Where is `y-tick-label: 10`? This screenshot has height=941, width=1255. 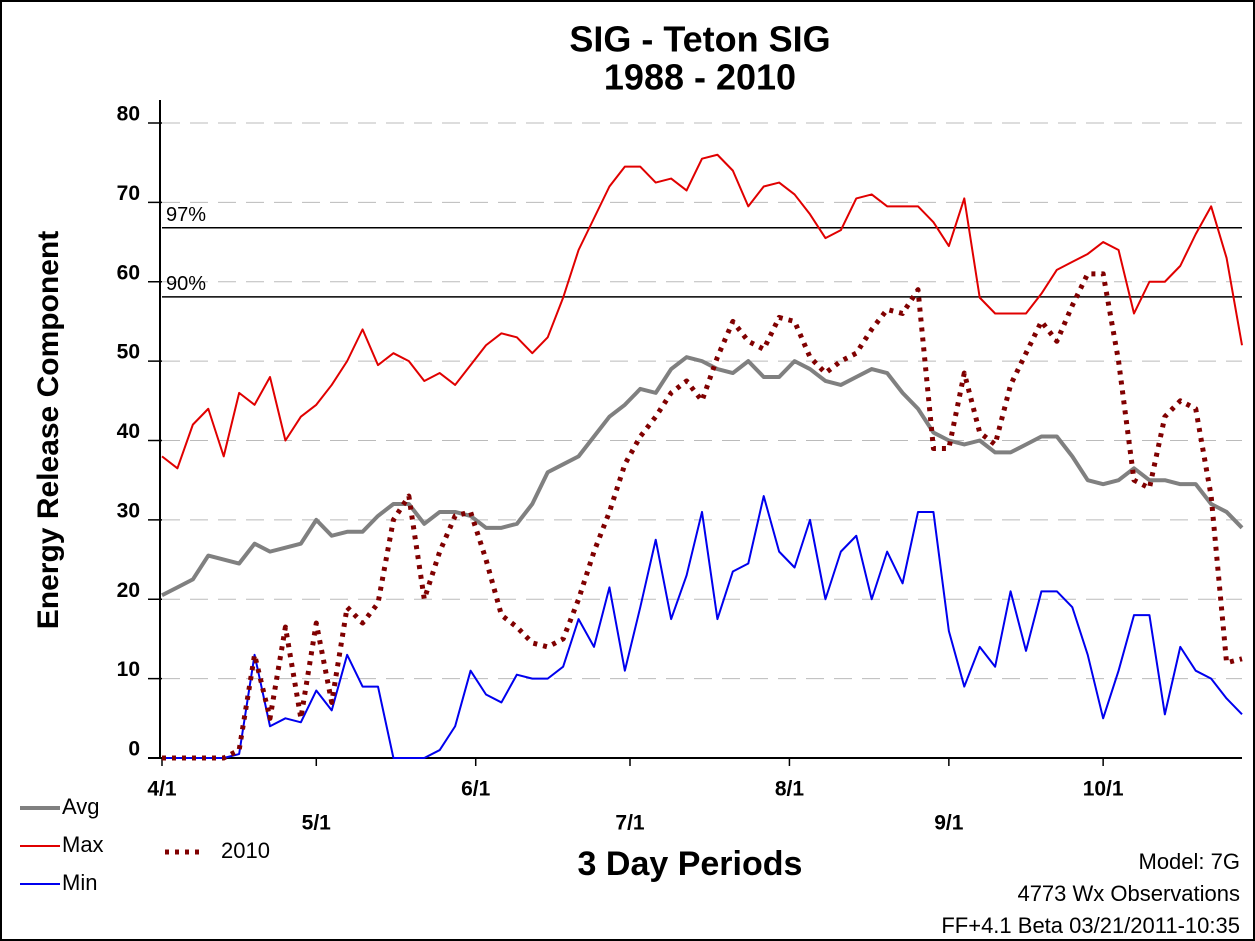 y-tick-label: 10 is located at coordinates (128, 669).